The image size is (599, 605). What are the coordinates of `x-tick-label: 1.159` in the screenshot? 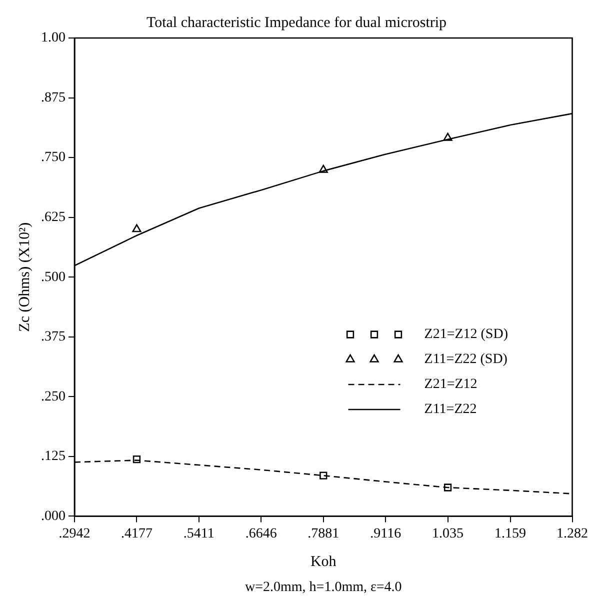 It's located at (510, 534).